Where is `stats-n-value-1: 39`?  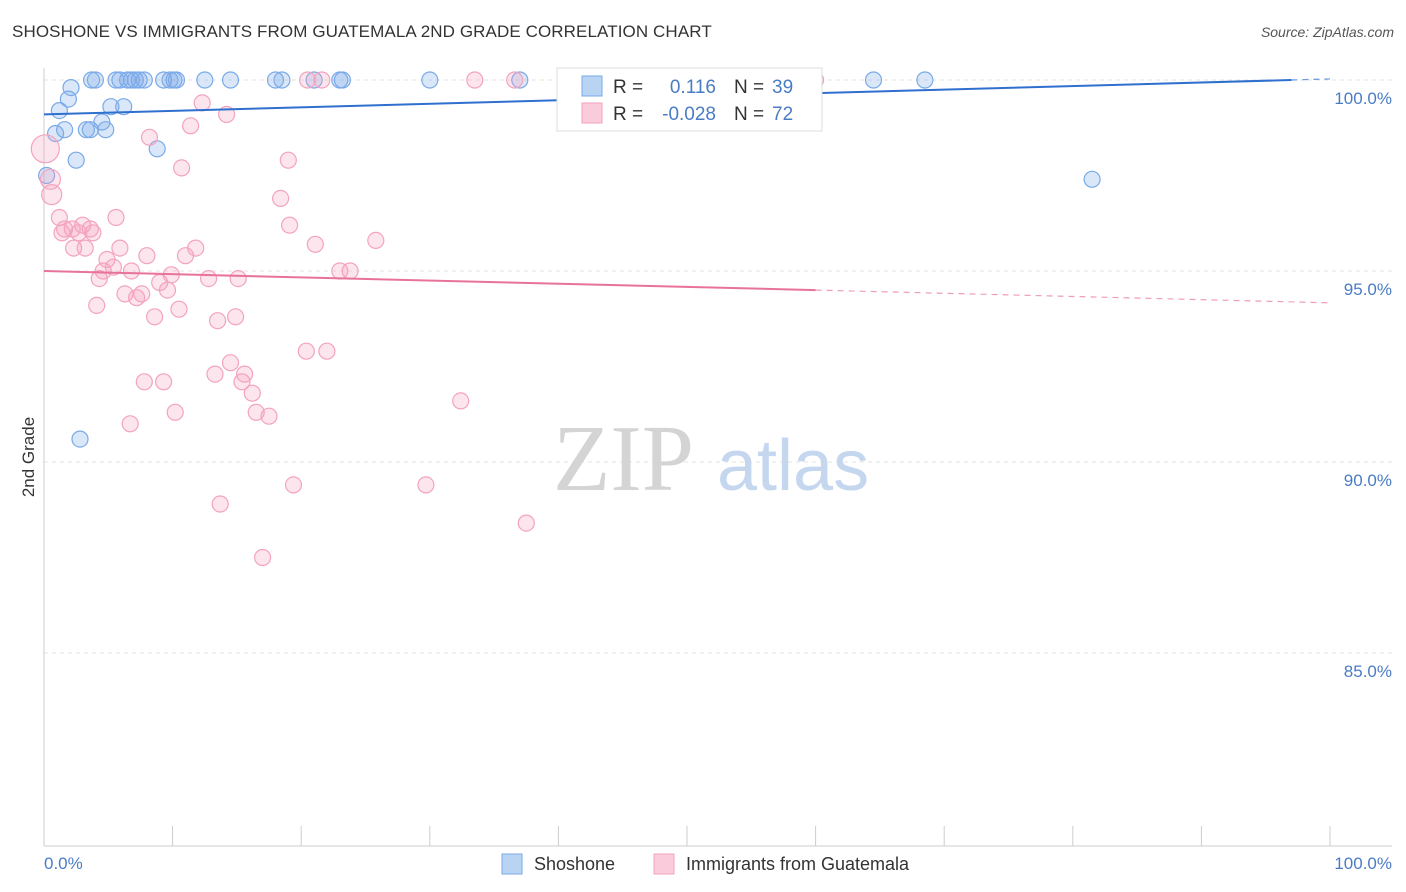
stats-n-value-1: 39 is located at coordinates (782, 87).